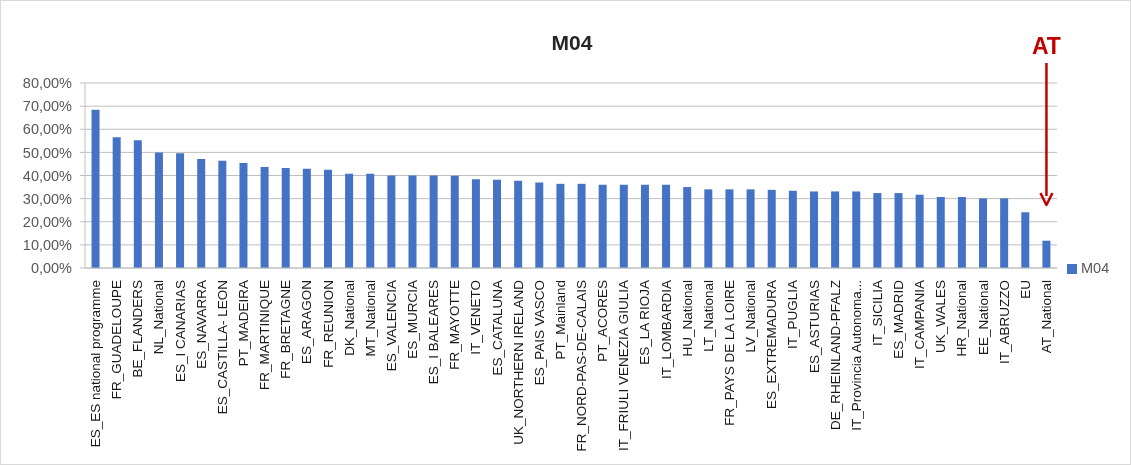 The height and width of the screenshot is (465, 1131). I want to click on x-tick-label: FR_MARTINIQUE, so click(265, 335).